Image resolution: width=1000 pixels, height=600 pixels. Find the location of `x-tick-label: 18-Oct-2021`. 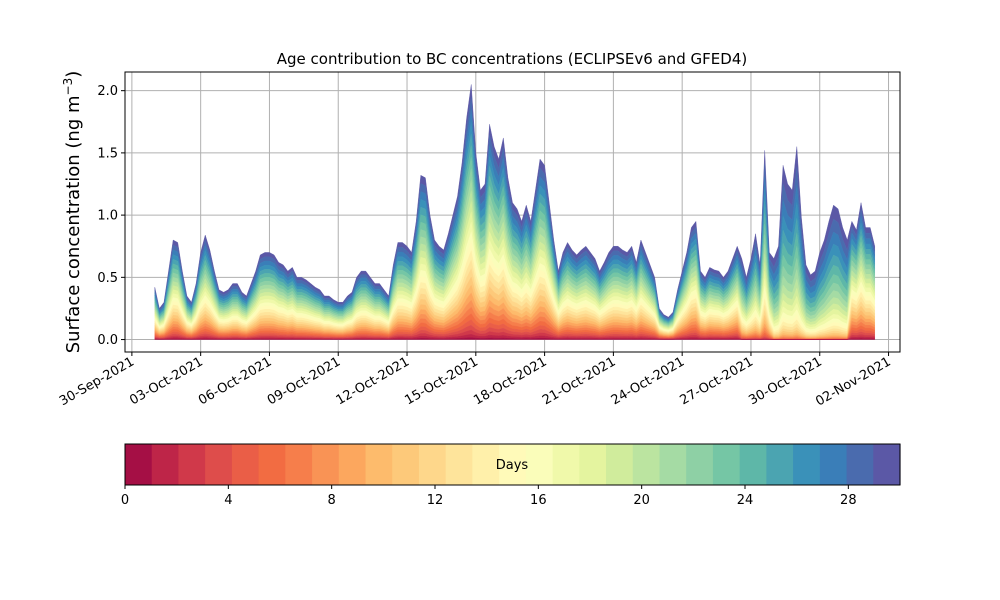

x-tick-label: 18-Oct-2021 is located at coordinates (510, 381).